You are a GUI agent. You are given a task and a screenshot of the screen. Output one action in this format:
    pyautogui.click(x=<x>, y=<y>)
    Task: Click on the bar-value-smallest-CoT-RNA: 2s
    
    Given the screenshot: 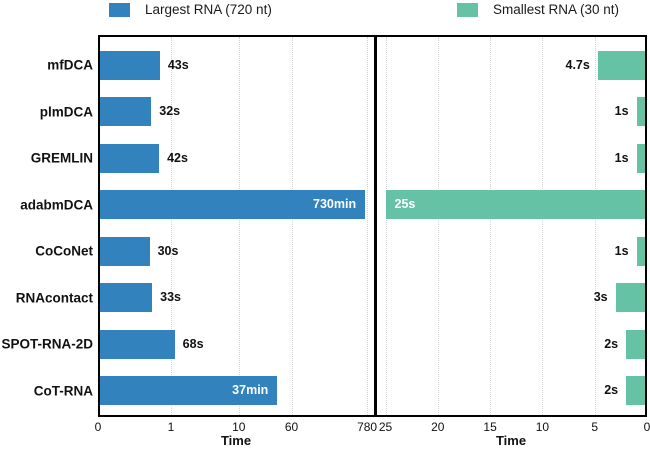 What is the action you would take?
    pyautogui.click(x=611, y=390)
    